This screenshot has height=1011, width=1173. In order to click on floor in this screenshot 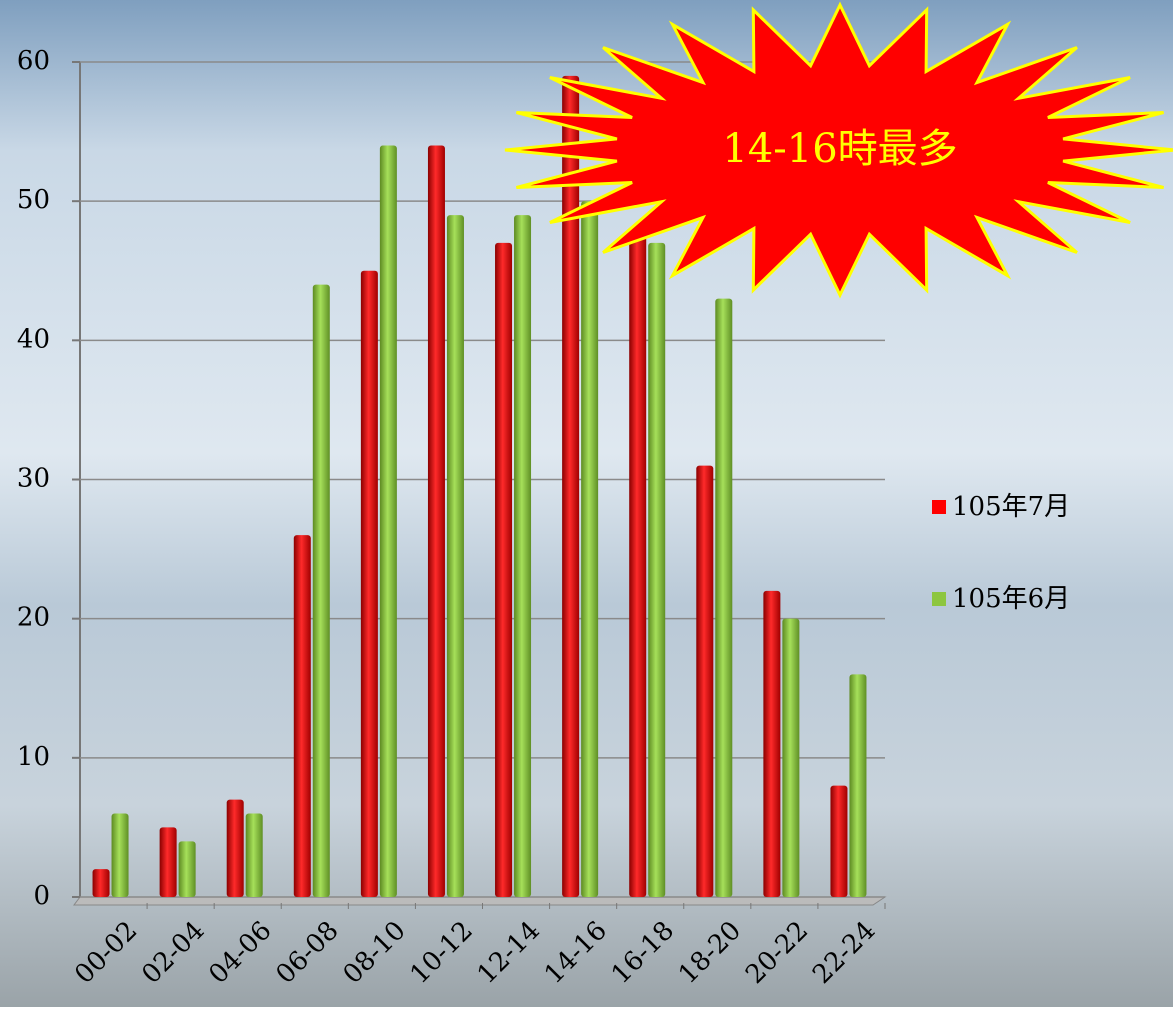, I will do `click(480, 901)`.